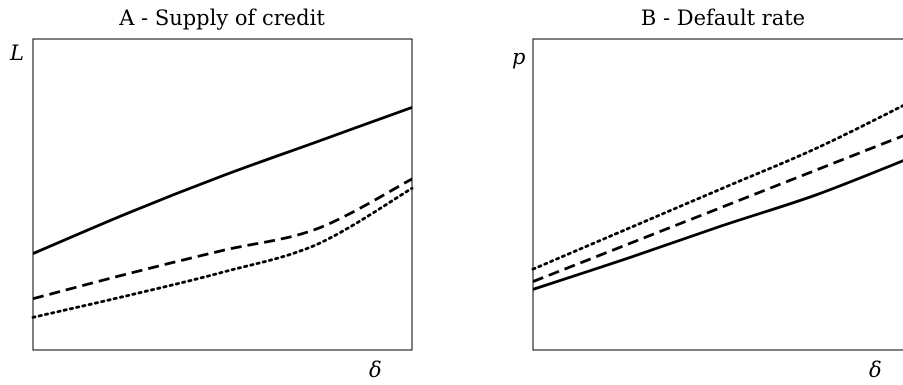  Describe the element at coordinates (723, 18) in the screenshot. I see `panel-title: B - Default rate` at that location.